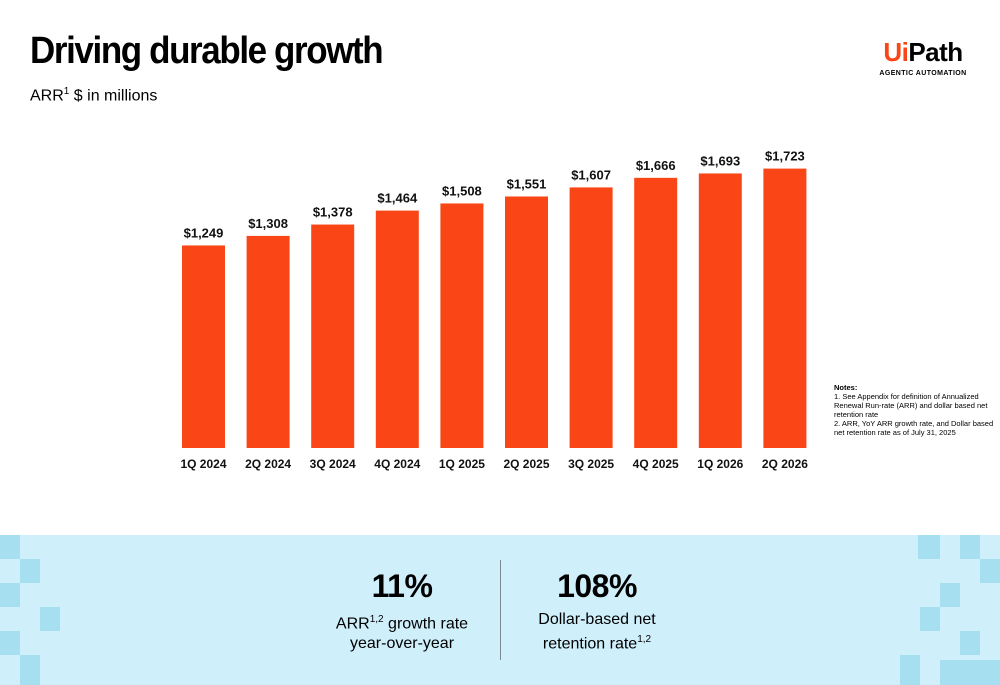 The width and height of the screenshot is (1000, 685). What do you see at coordinates (591, 464) in the screenshot?
I see `x-tick-label: 3Q 2025` at bounding box center [591, 464].